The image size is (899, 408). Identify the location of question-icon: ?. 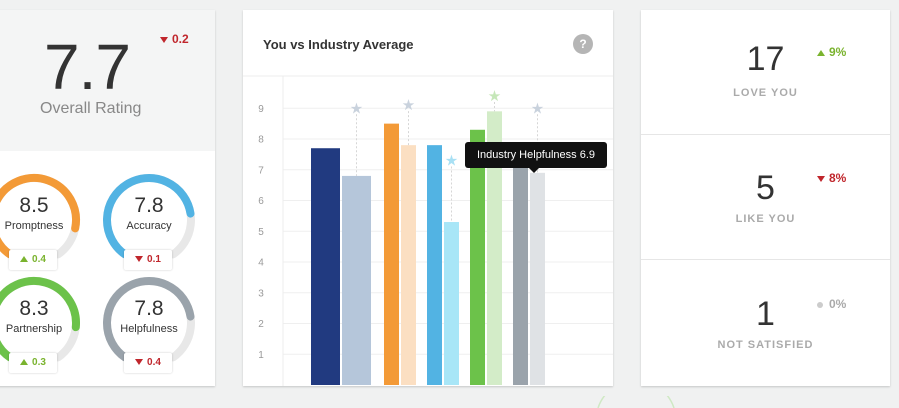
(583, 44).